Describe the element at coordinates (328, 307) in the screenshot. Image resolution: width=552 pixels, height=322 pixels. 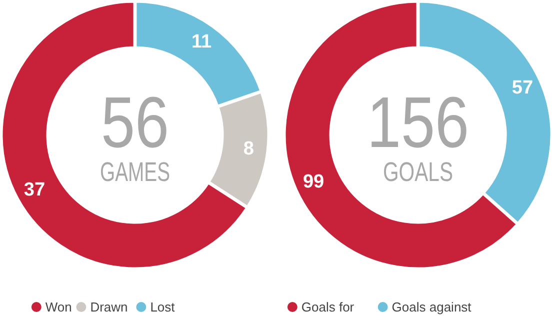
I see `legend-label: Goals for` at that location.